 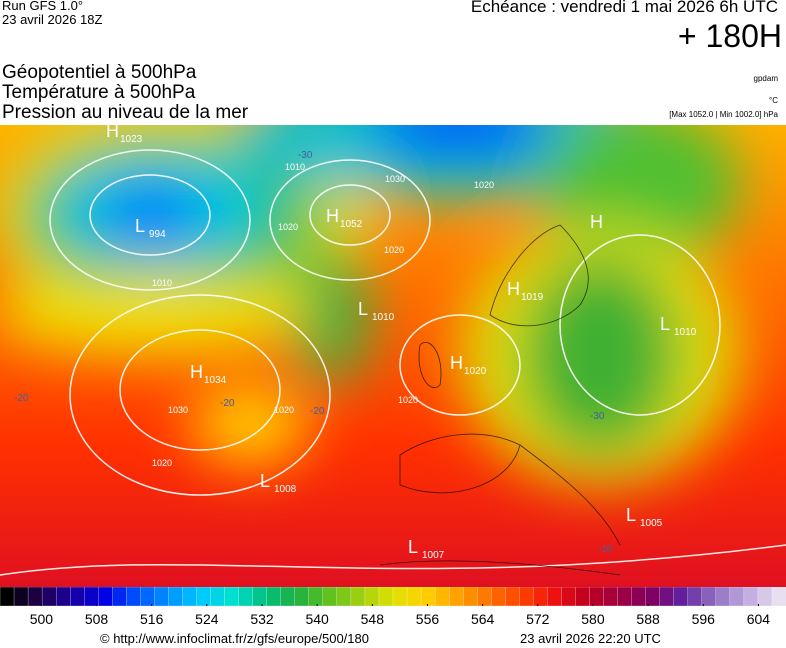 What do you see at coordinates (704, 619) in the screenshot?
I see `colorbar-tick-label: 596` at bounding box center [704, 619].